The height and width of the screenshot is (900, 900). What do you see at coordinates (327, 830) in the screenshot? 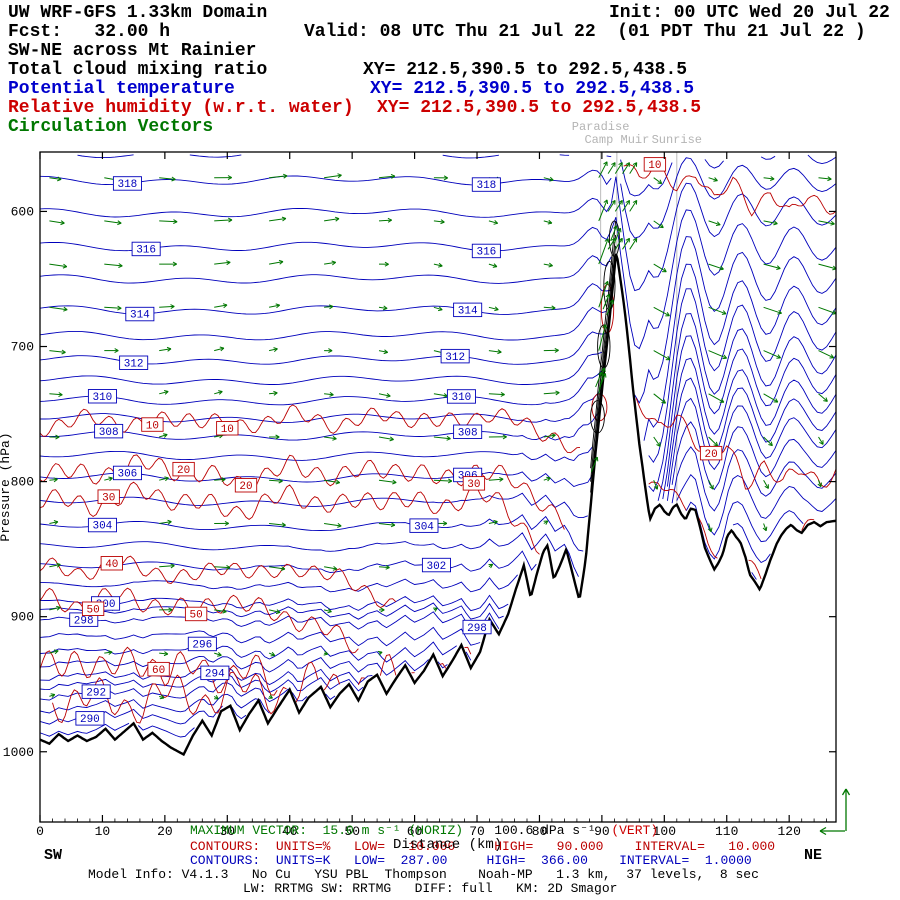
I see `max-vector-segment: MAXIMUM VECTOR: 15.0 m s⁻¹ (HORIZ)` at bounding box center [327, 830].